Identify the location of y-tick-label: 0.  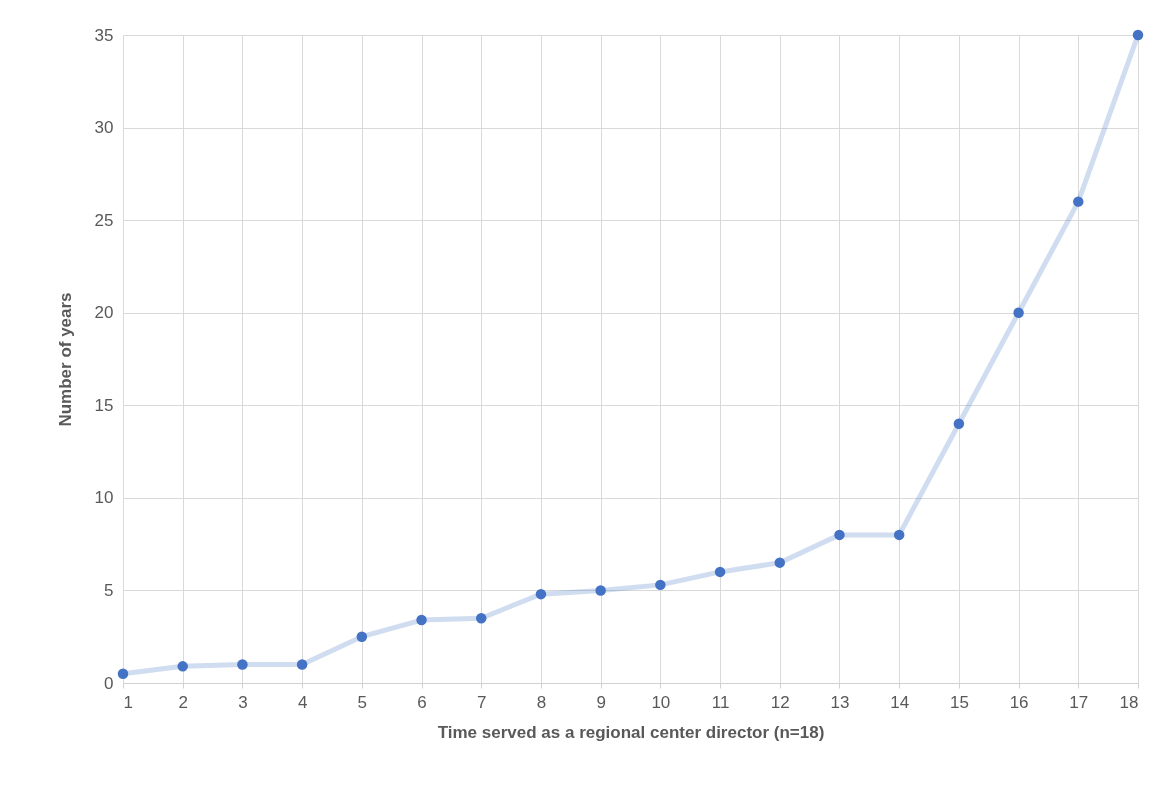
(109, 683).